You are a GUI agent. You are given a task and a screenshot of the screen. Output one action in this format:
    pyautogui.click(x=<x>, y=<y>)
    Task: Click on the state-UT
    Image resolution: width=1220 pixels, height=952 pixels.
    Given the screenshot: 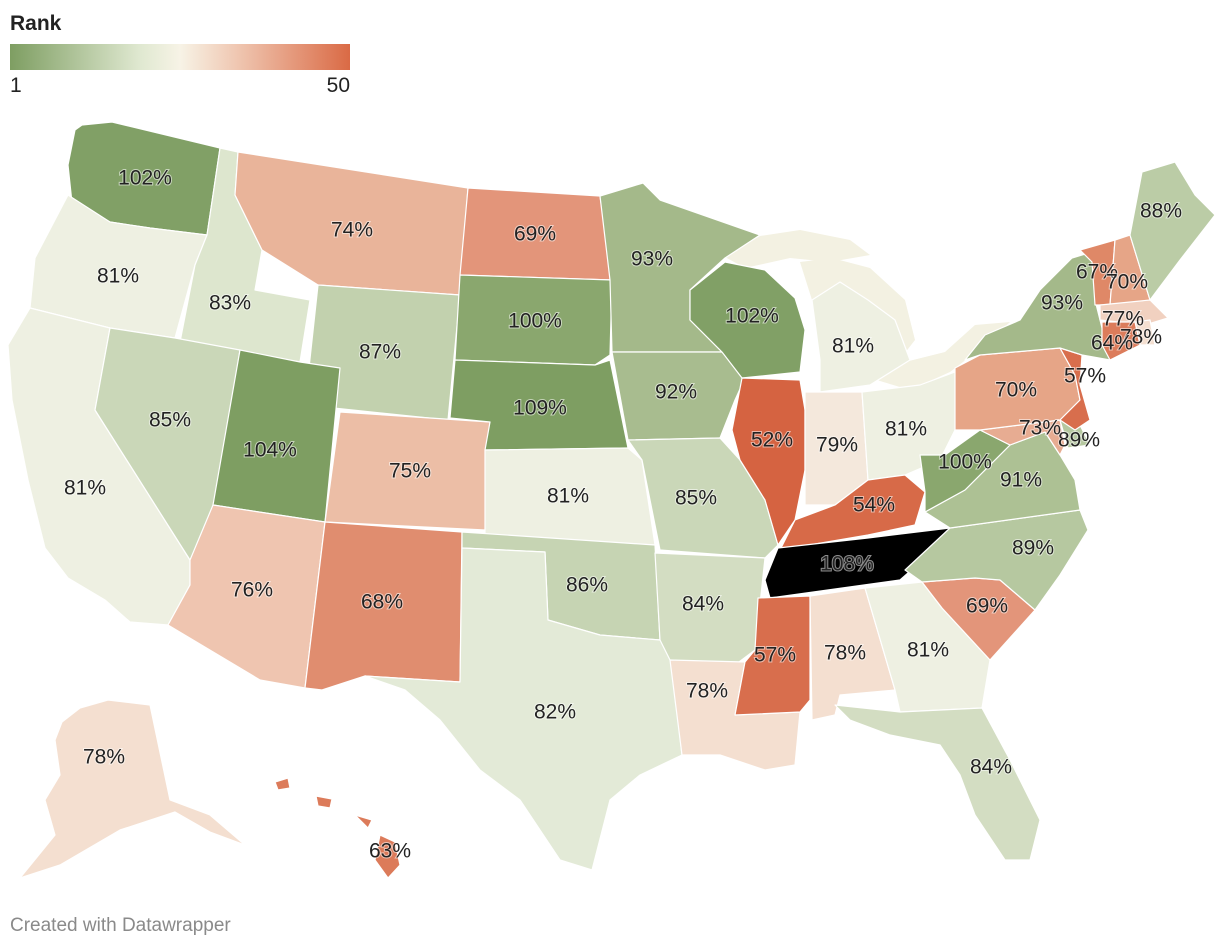 What is the action you would take?
    pyautogui.click(x=276, y=436)
    